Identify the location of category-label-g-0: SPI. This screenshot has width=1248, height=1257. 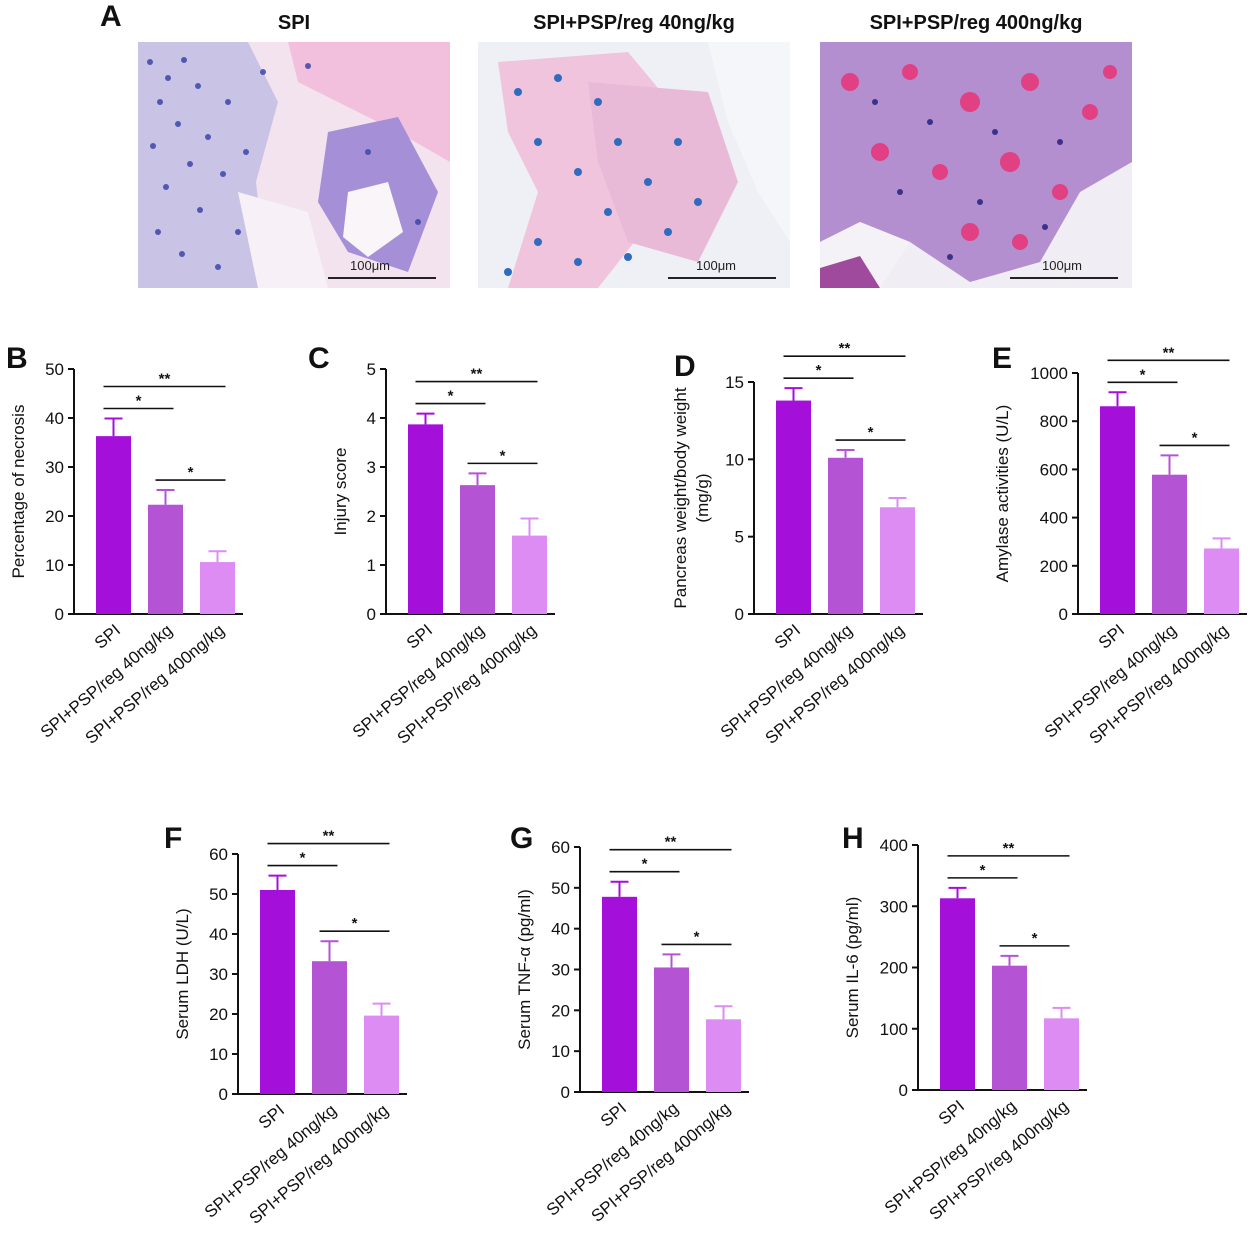
(613, 1115).